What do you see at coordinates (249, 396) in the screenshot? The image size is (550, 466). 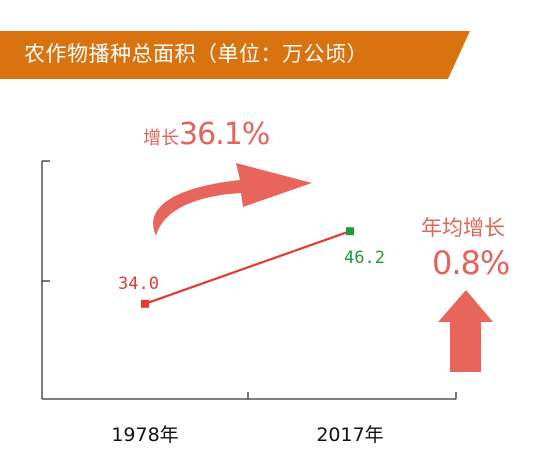 I see `x-axis` at bounding box center [249, 396].